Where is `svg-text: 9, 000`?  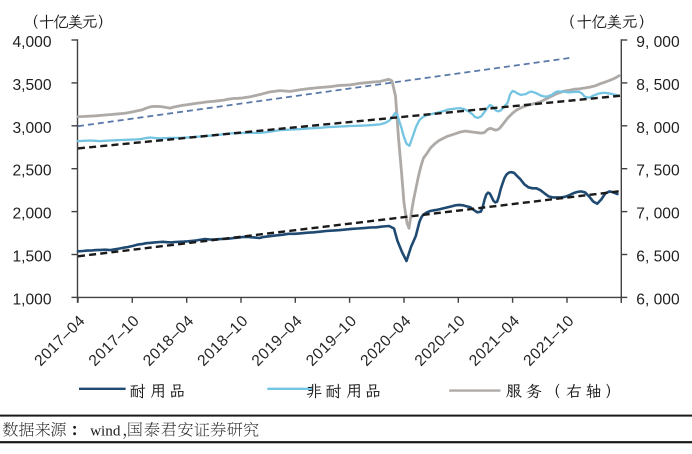
svg-text: 9, 000 is located at coordinates (658, 42).